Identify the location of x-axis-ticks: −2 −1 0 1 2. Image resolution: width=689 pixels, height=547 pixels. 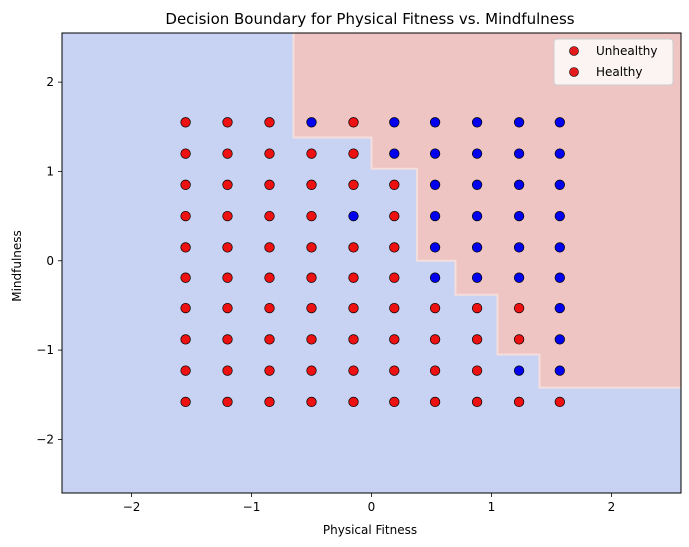
(369, 503).